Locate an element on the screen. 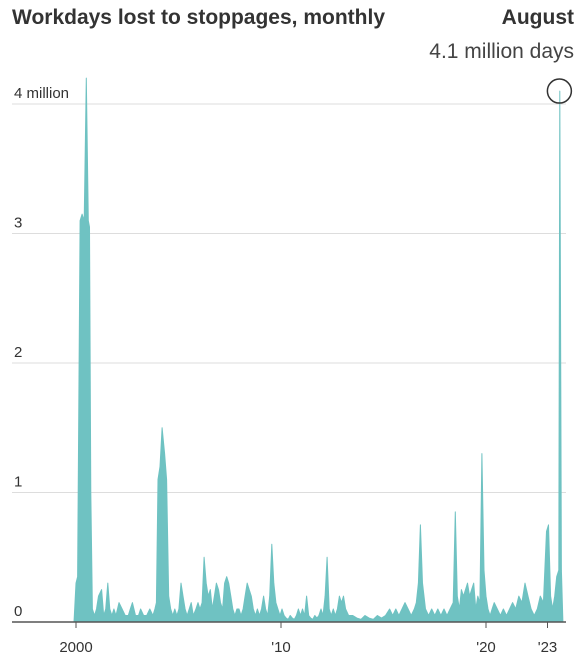 The width and height of the screenshot is (580, 659). y-tick-label-3: 3 is located at coordinates (18, 223).